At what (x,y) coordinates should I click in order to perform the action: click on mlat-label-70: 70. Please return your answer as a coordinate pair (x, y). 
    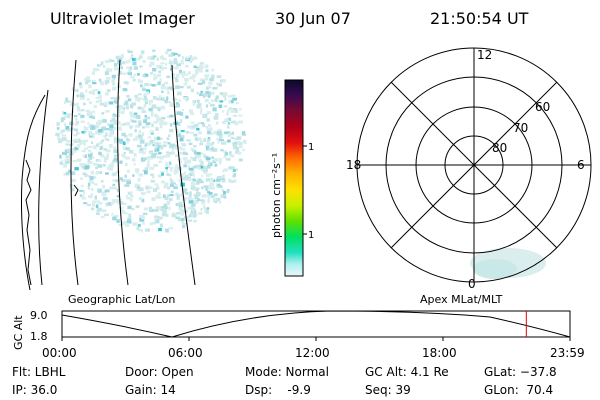
    Looking at the image, I should click on (520, 128).